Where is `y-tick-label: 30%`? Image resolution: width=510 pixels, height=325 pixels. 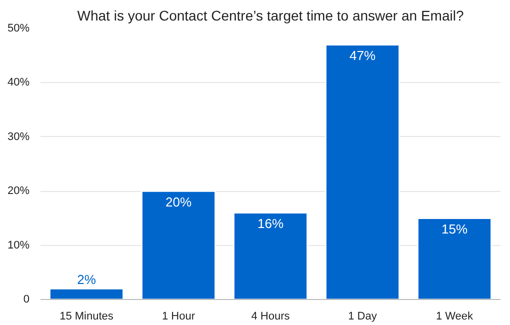
y-tick-label: 30% is located at coordinates (18, 136).